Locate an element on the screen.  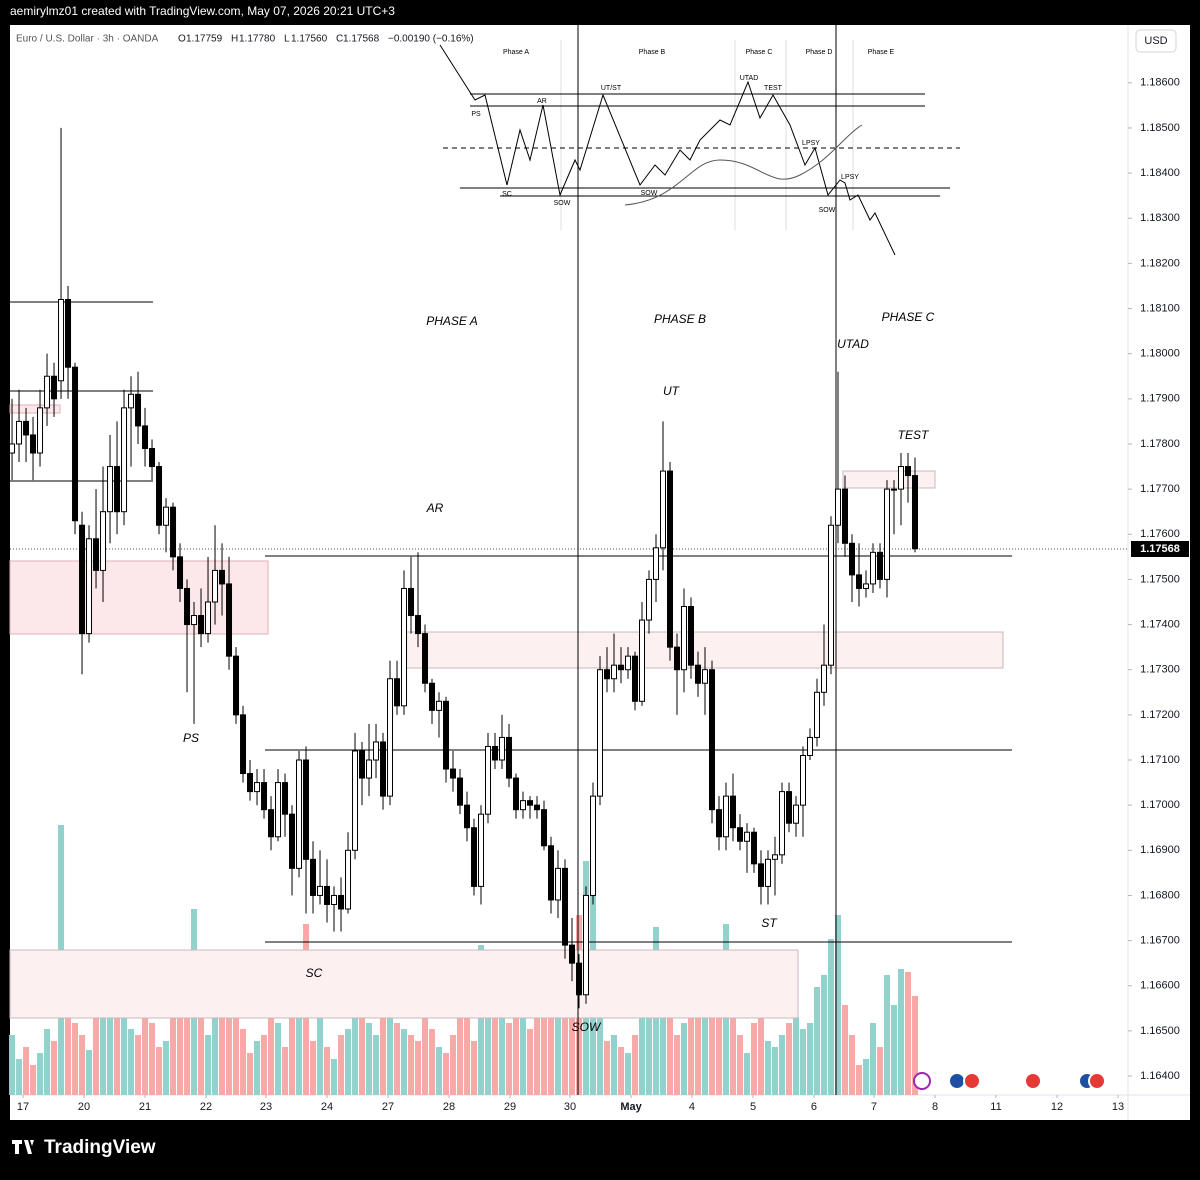
x-tick-label: 28 is located at coordinates (449, 1107).